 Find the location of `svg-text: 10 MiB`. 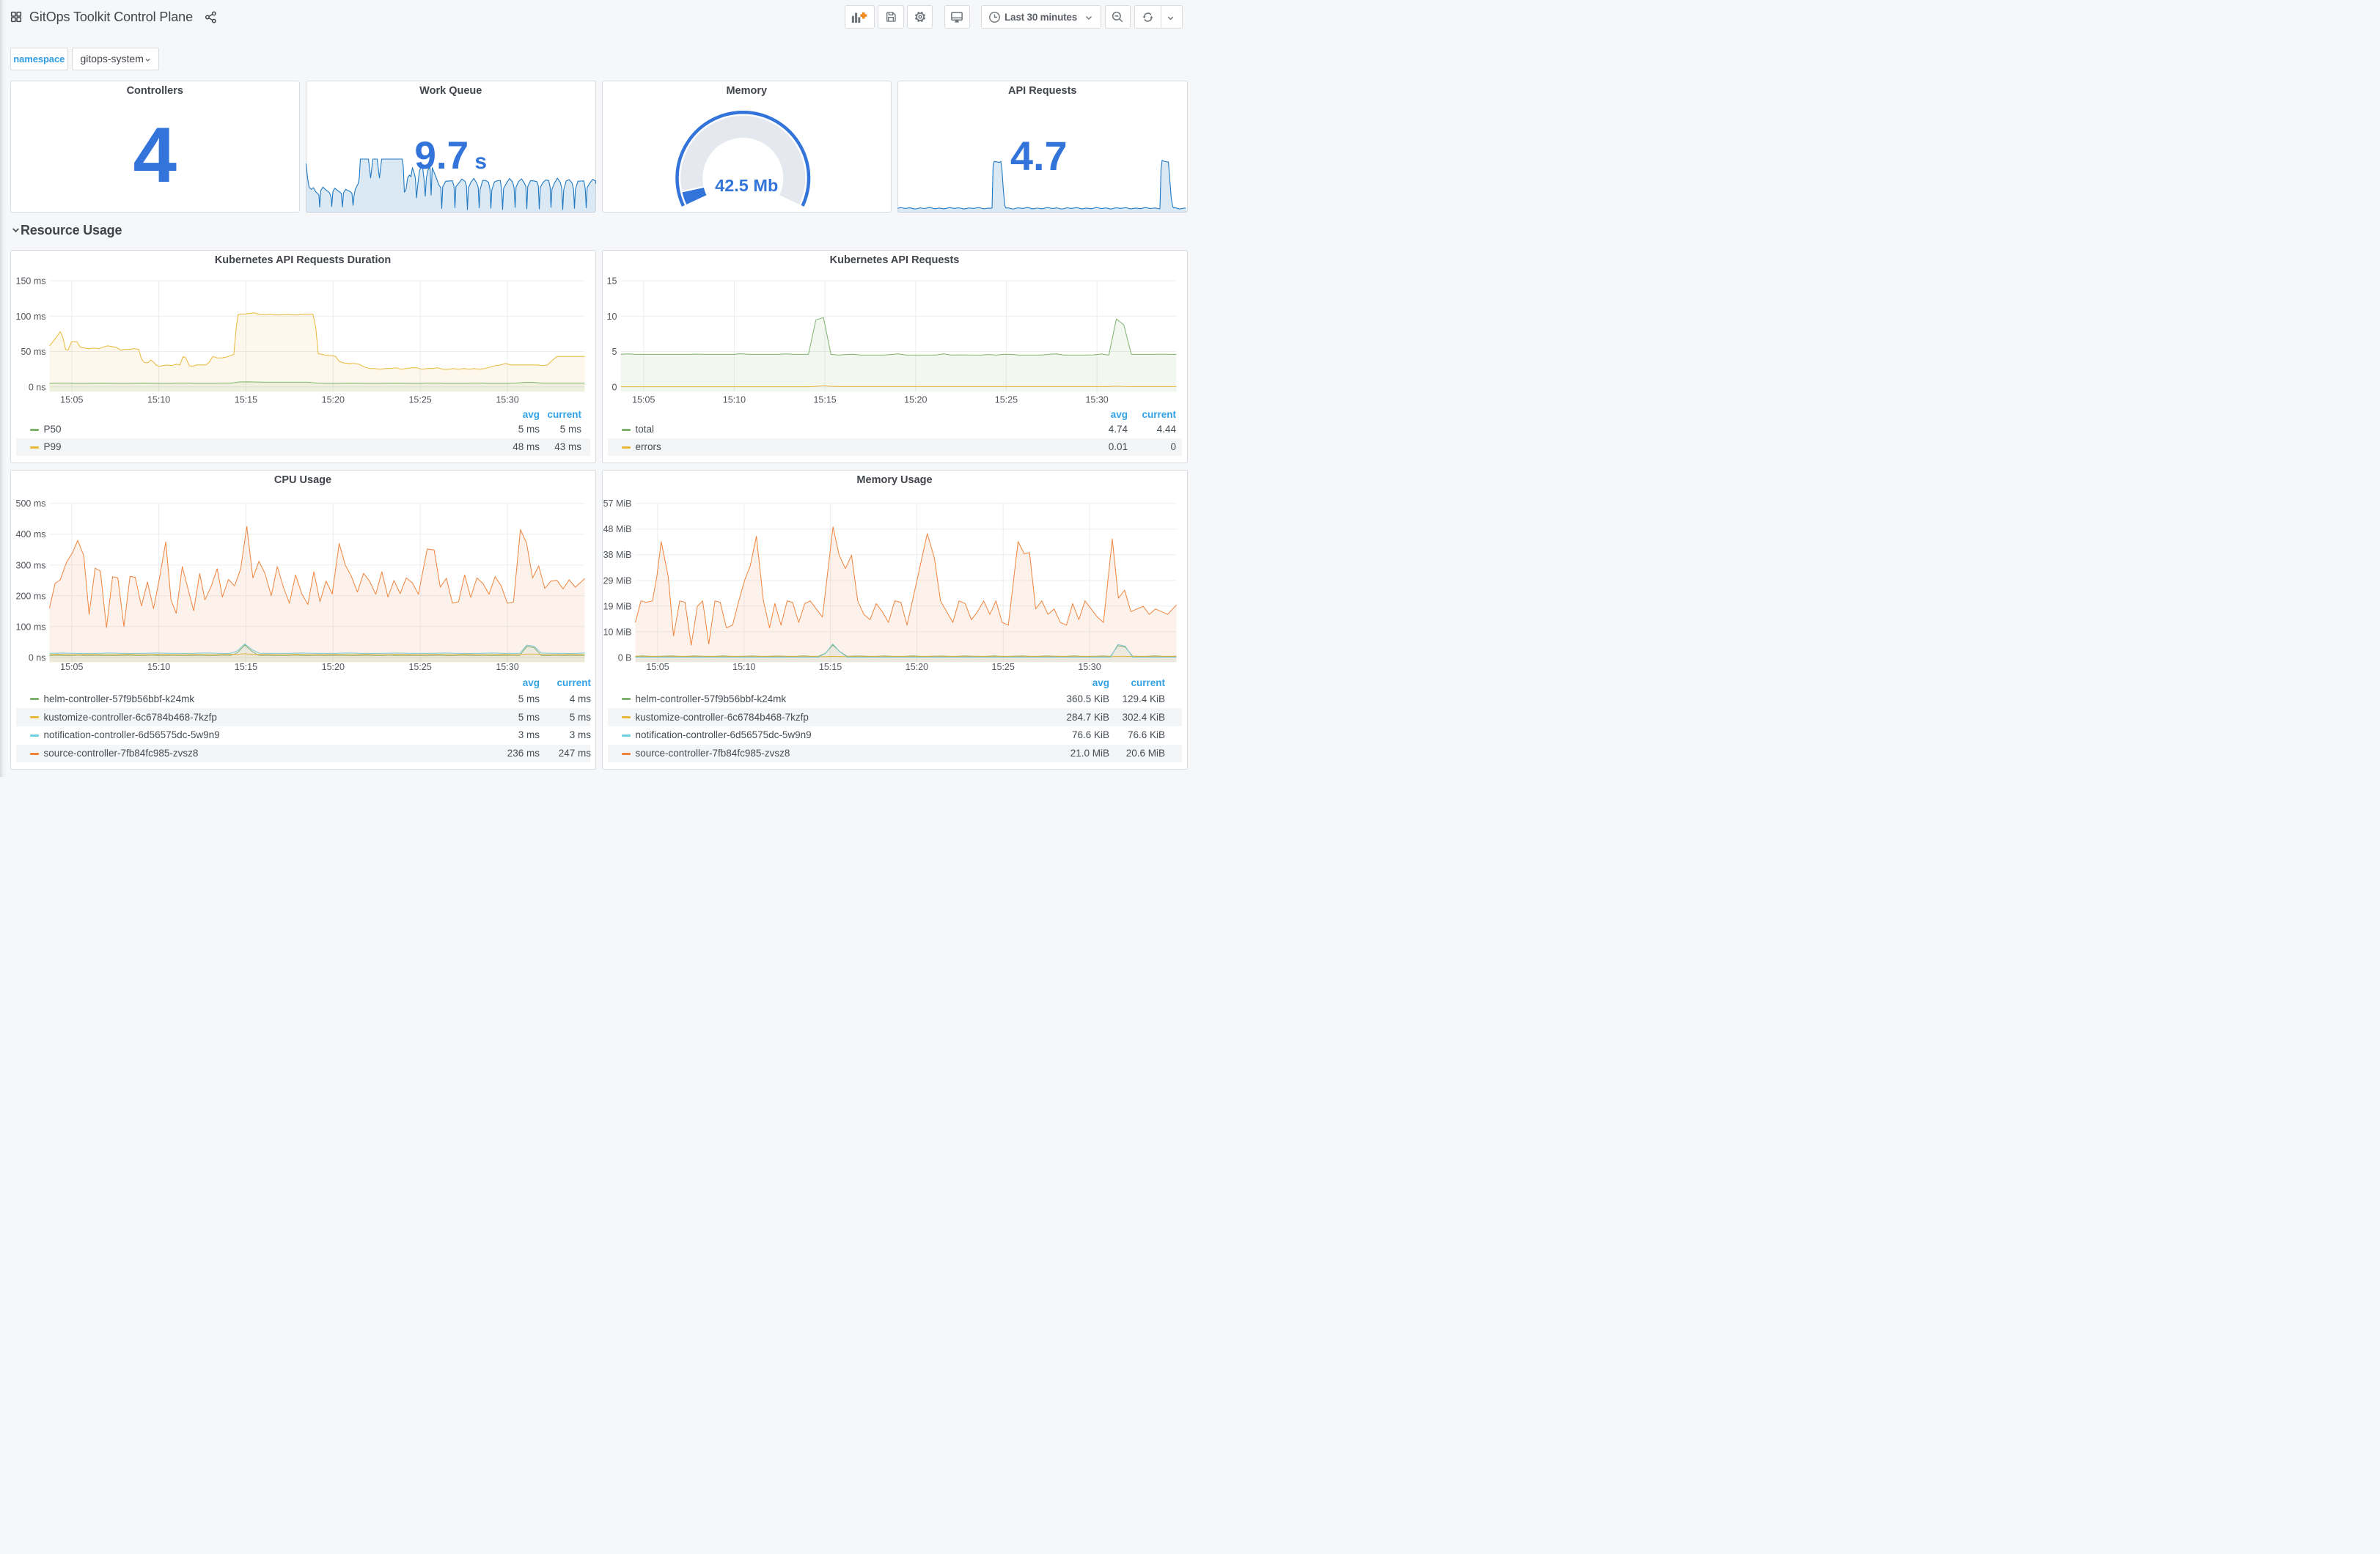

svg-text: 10 MiB is located at coordinates (617, 632).